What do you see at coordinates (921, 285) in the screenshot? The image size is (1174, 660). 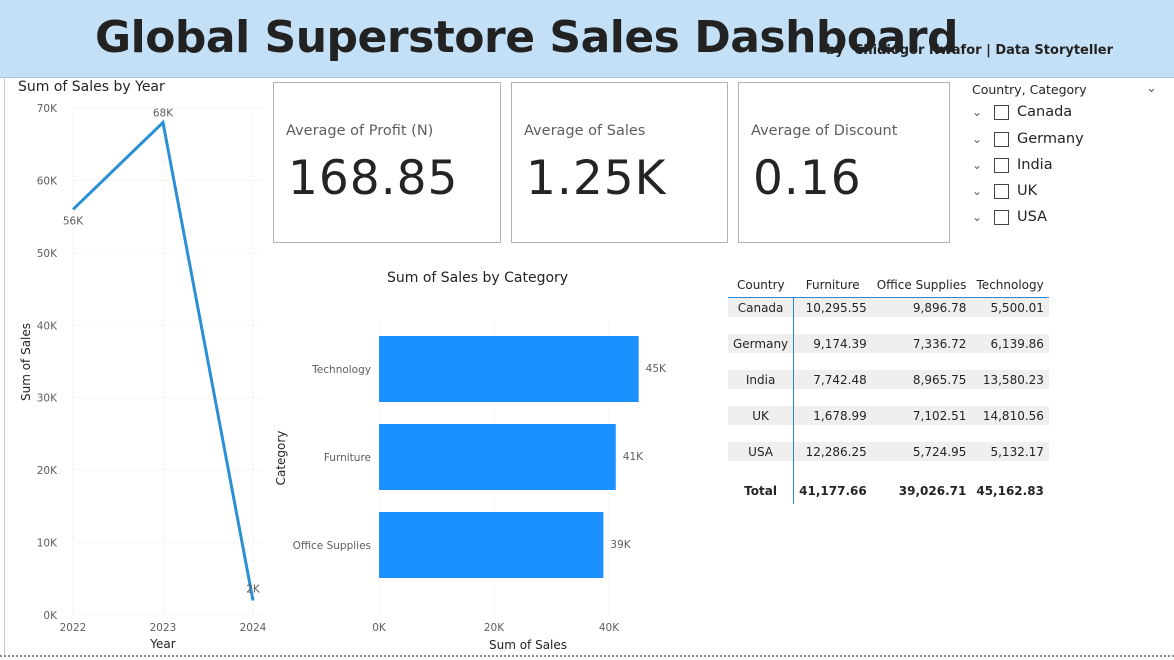 I see `column-header: Office Supplies` at bounding box center [921, 285].